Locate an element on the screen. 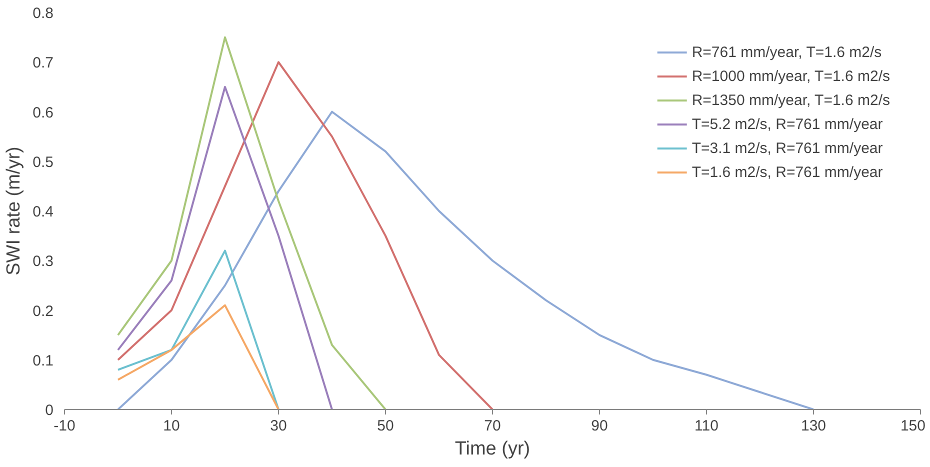  x-tick-label: 130 is located at coordinates (813, 426).